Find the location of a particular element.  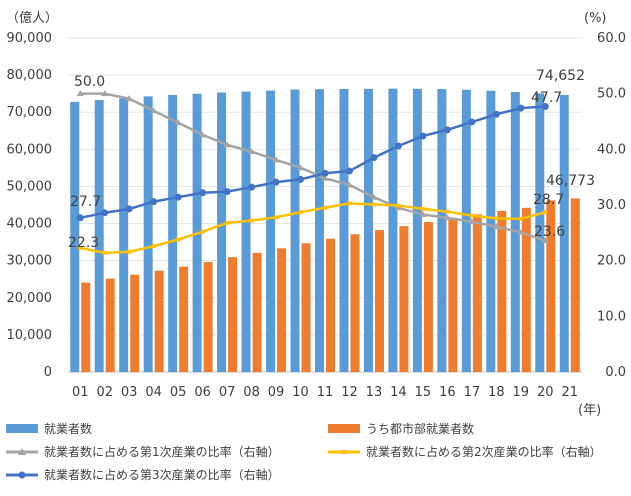

y-left-tick-label: 30,000 is located at coordinates (30, 261).